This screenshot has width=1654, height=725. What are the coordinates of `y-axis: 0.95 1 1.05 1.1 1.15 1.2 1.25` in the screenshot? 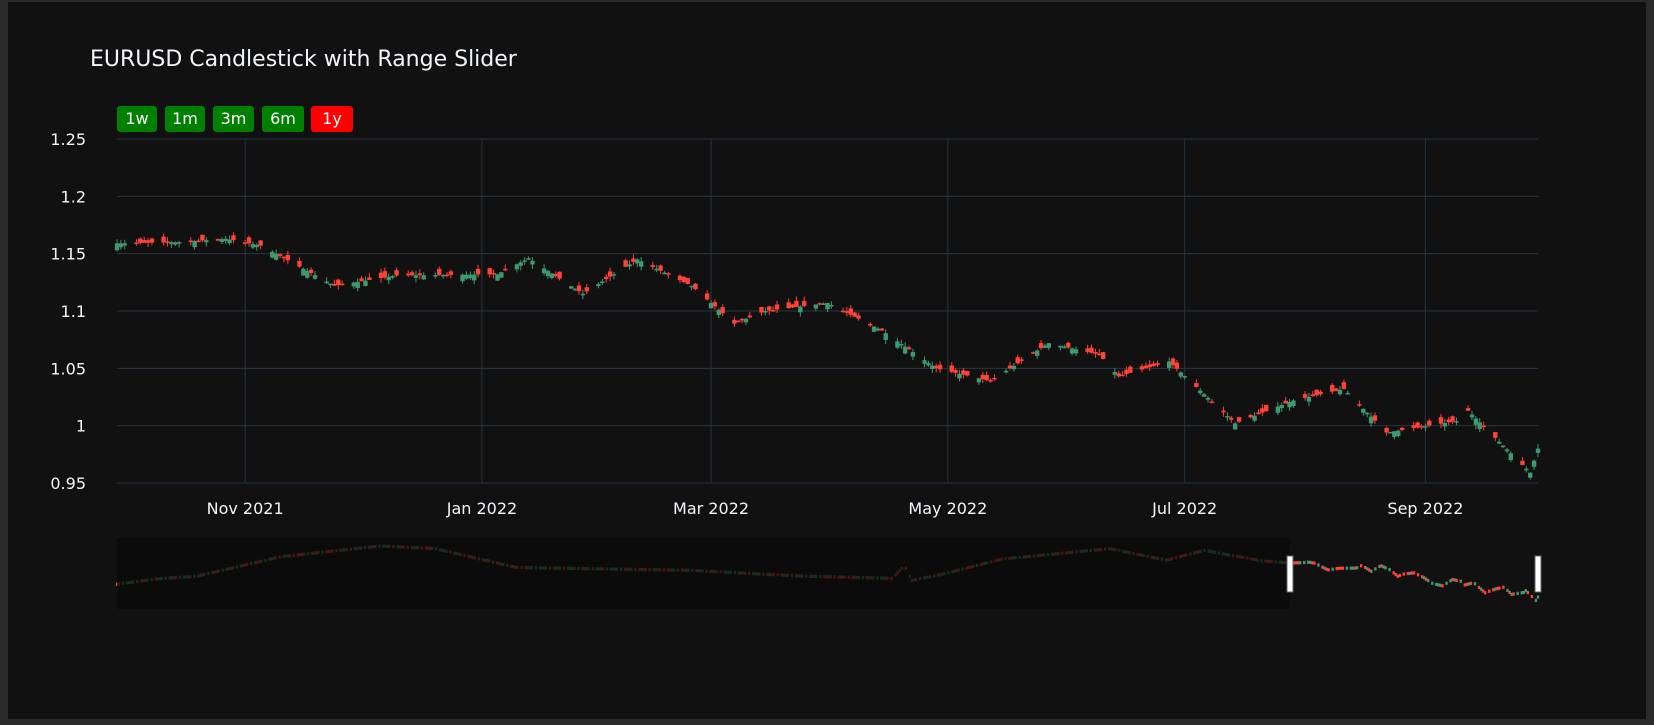 It's located at (68, 311).